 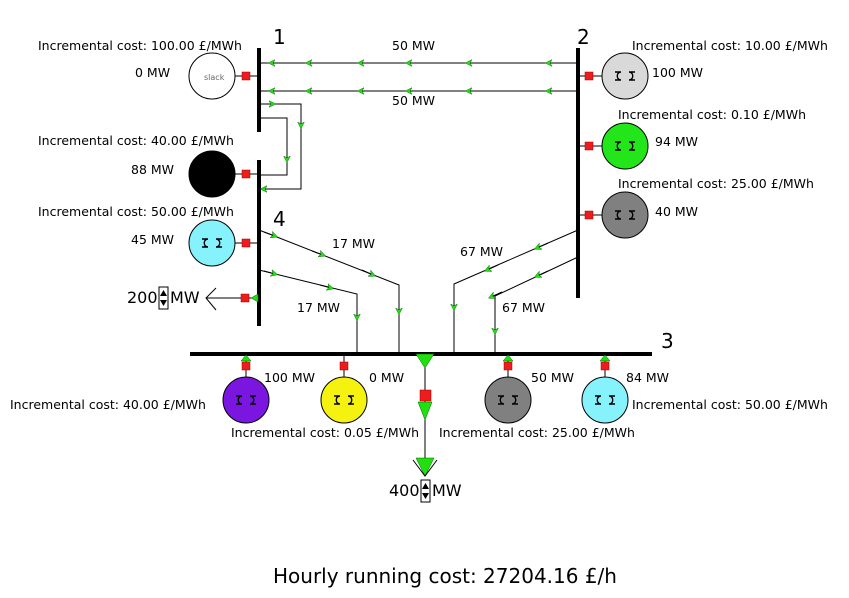 I want to click on gen-bus3-cyan, so click(x=605, y=389).